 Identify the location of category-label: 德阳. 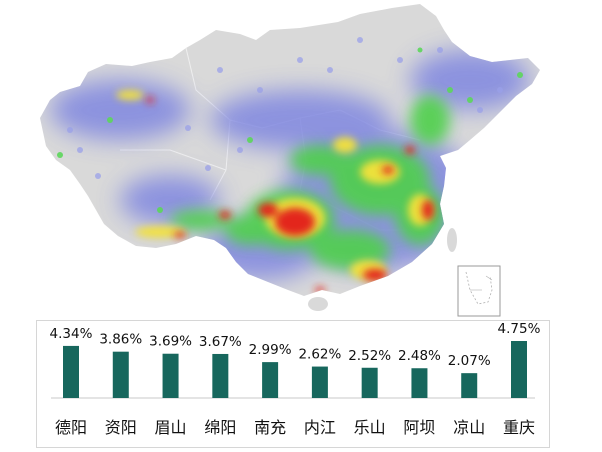
(71, 427).